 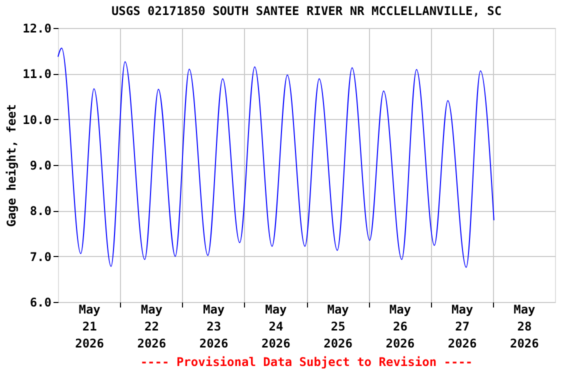 I want to click on y-tick-label: 11.0, so click(x=37, y=74).